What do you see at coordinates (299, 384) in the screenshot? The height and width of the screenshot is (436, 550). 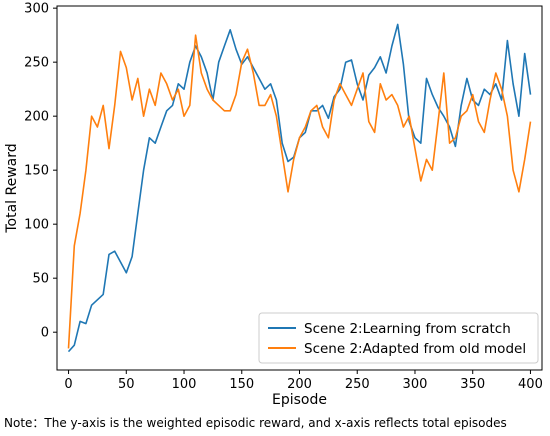 I see `x-tick-label: 200` at bounding box center [299, 384].